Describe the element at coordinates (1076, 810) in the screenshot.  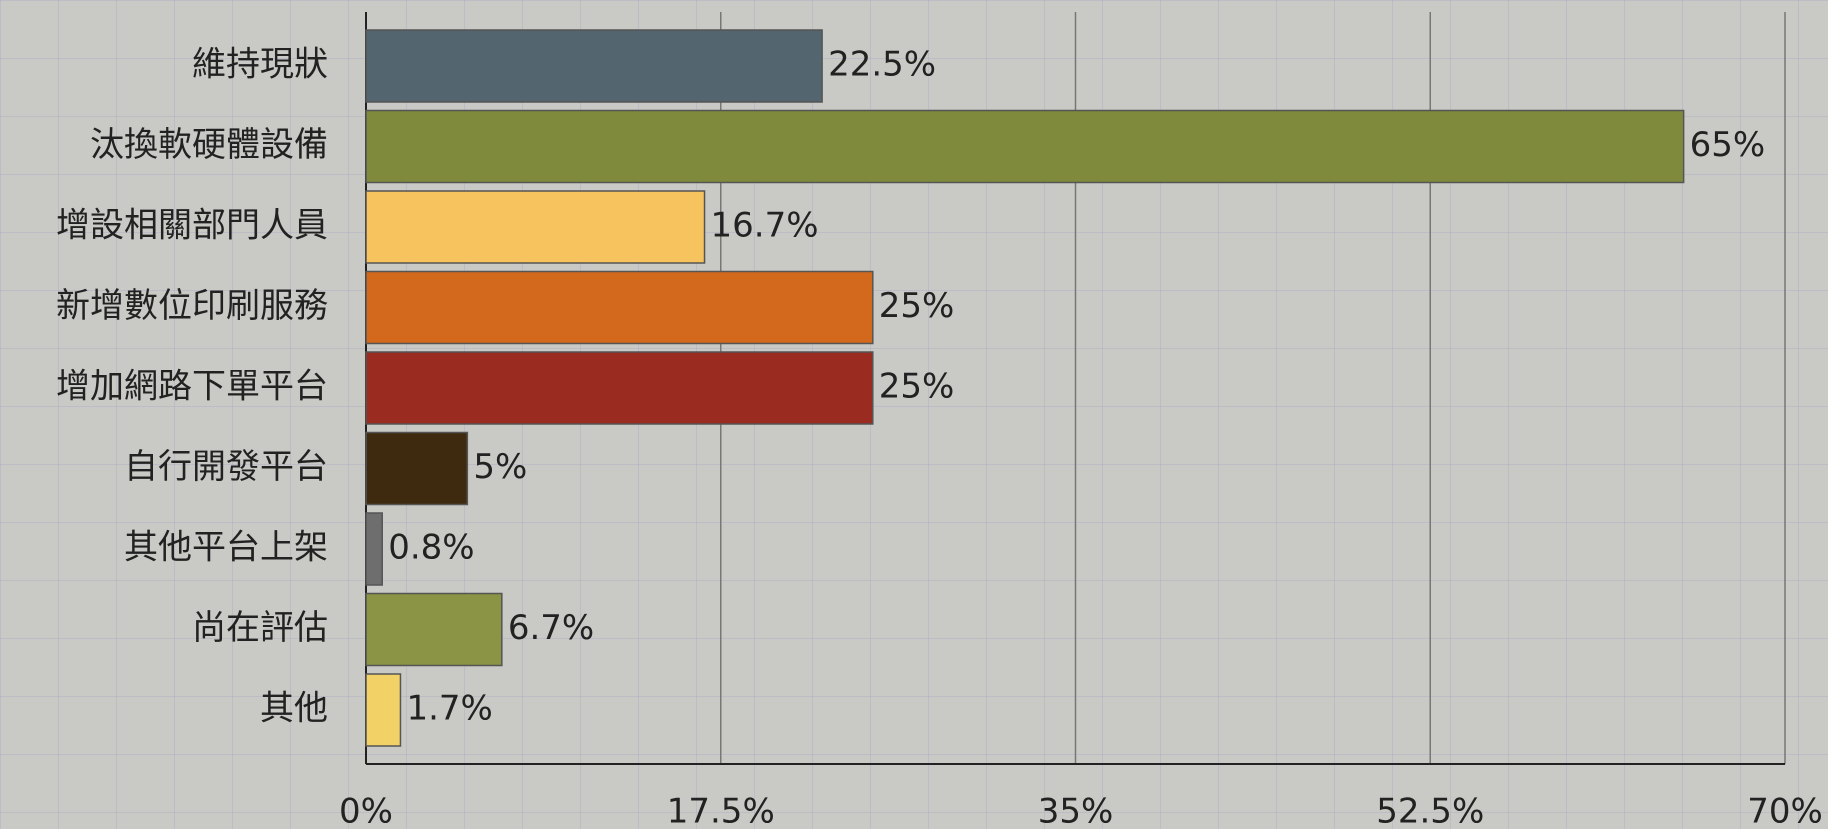
I see `x-tick-label: 35%` at that location.